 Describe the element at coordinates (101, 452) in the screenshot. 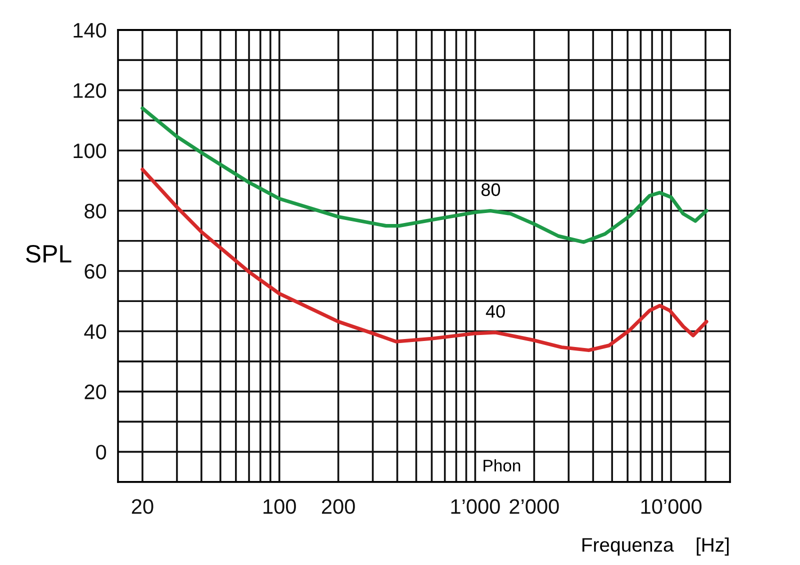

I see `y-tick-label: 0` at that location.